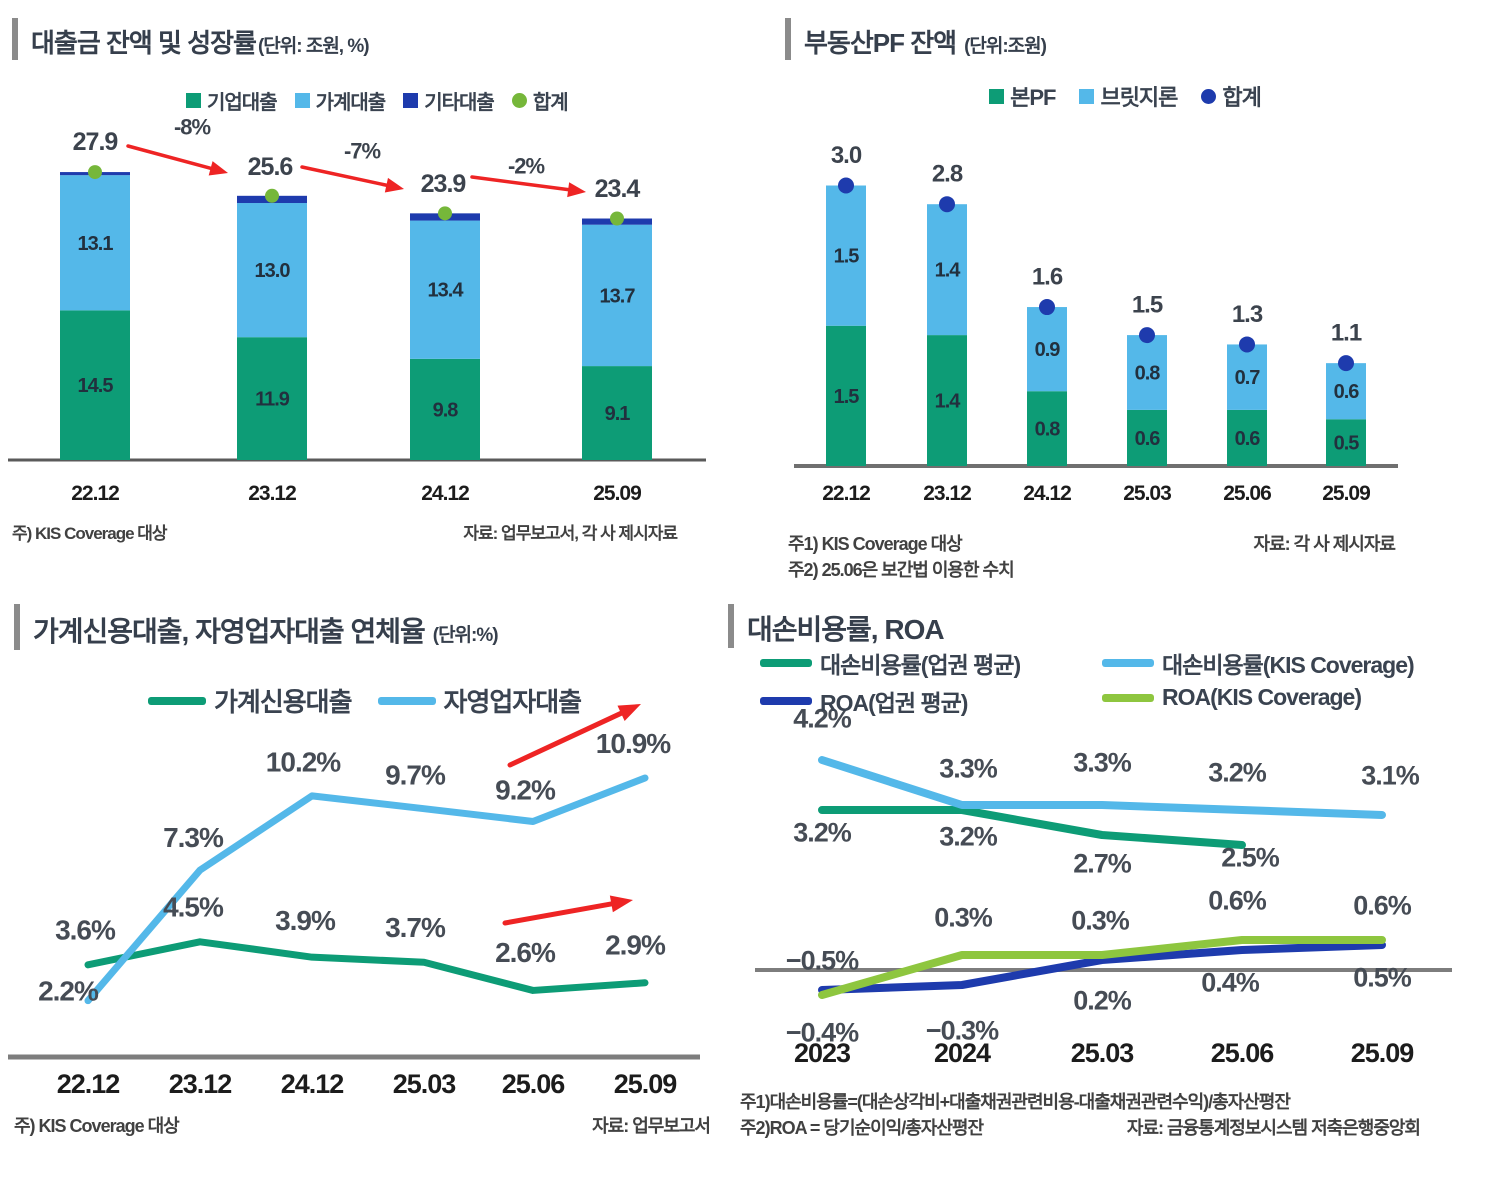 Image resolution: width=1500 pixels, height=1185 pixels. I want to click on data-point-label: 2.9%, so click(635, 945).